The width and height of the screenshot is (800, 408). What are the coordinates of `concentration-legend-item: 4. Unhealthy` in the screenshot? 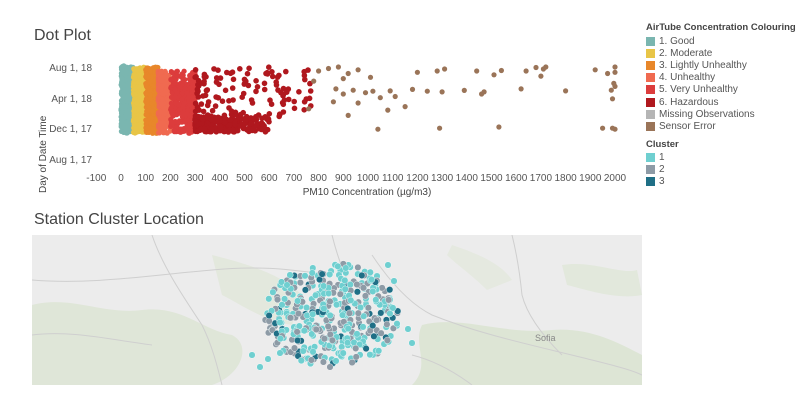 It's located at (723, 78).